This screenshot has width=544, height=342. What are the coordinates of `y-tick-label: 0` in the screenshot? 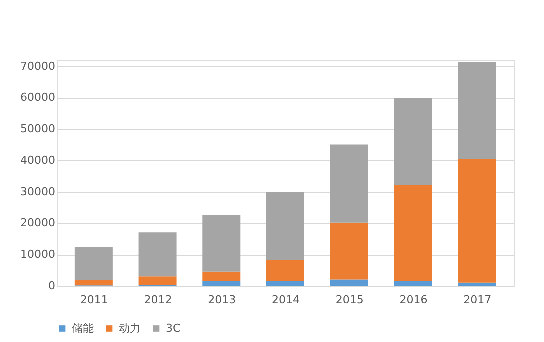 It's located at (52, 286).